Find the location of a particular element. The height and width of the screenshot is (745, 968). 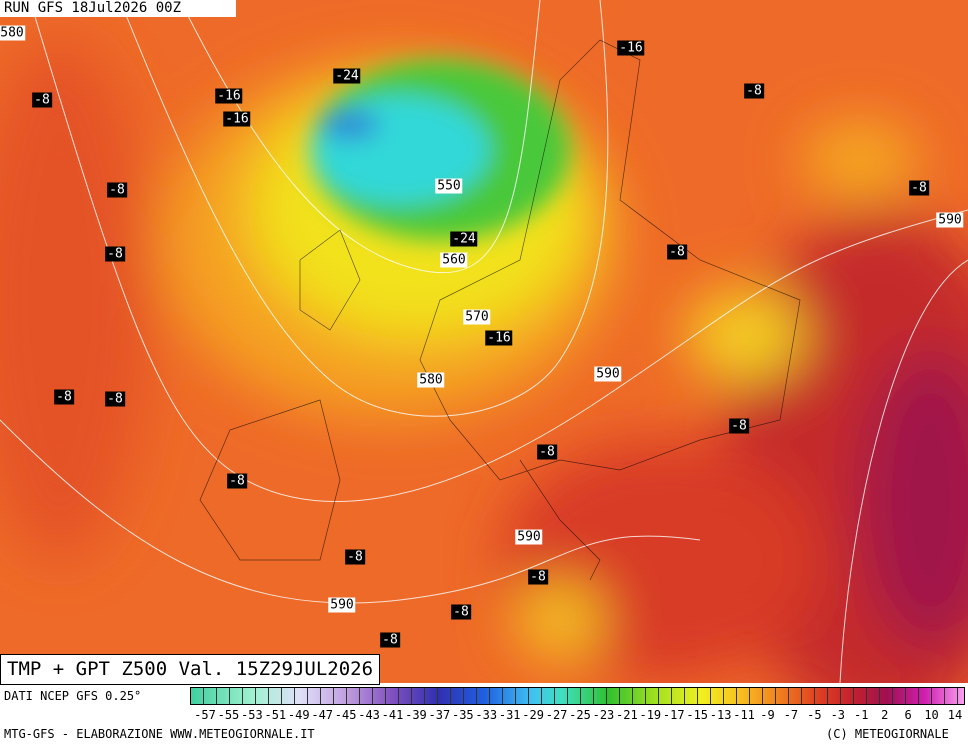

colorbar-label: -53 is located at coordinates (252, 715).